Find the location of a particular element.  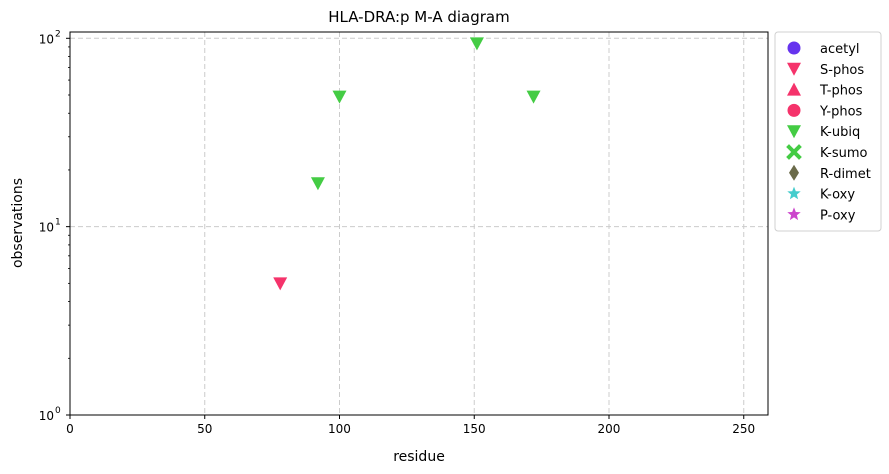

x-tick-label: 150 is located at coordinates (474, 429).